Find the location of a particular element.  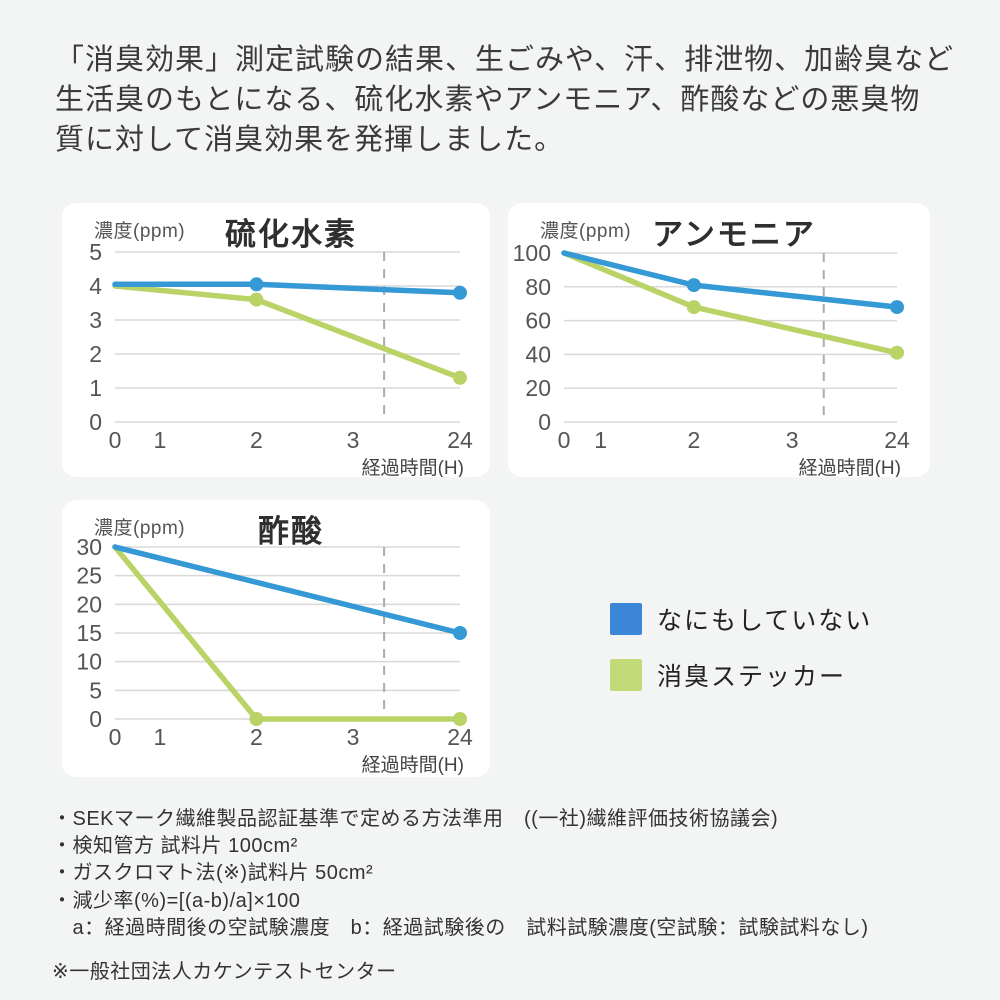

y-tick-label: 80 is located at coordinates (538, 287).